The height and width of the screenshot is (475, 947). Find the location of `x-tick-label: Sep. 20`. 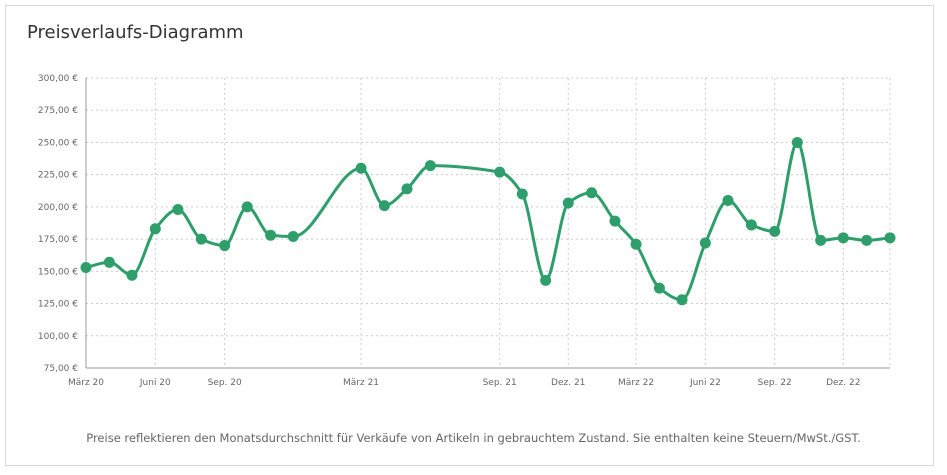

x-tick-label: Sep. 20 is located at coordinates (225, 383).